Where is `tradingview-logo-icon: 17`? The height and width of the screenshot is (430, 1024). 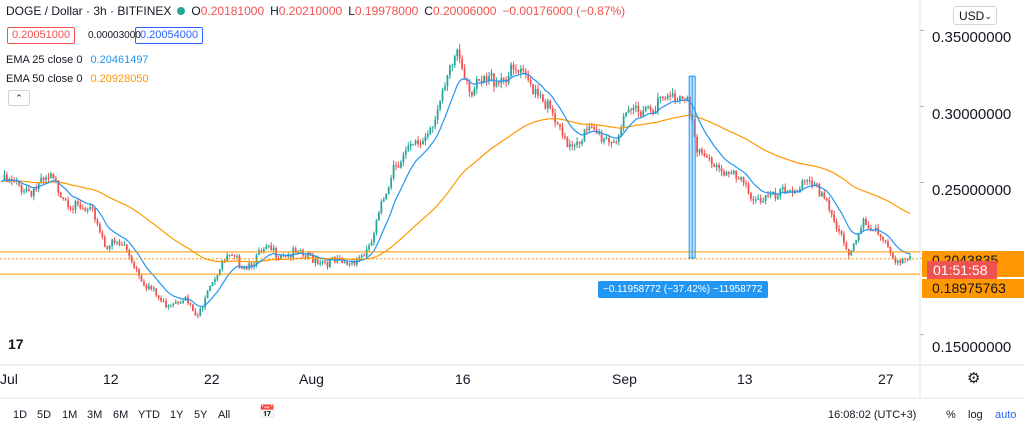 tradingview-logo-icon: 17 is located at coordinates (16, 344).